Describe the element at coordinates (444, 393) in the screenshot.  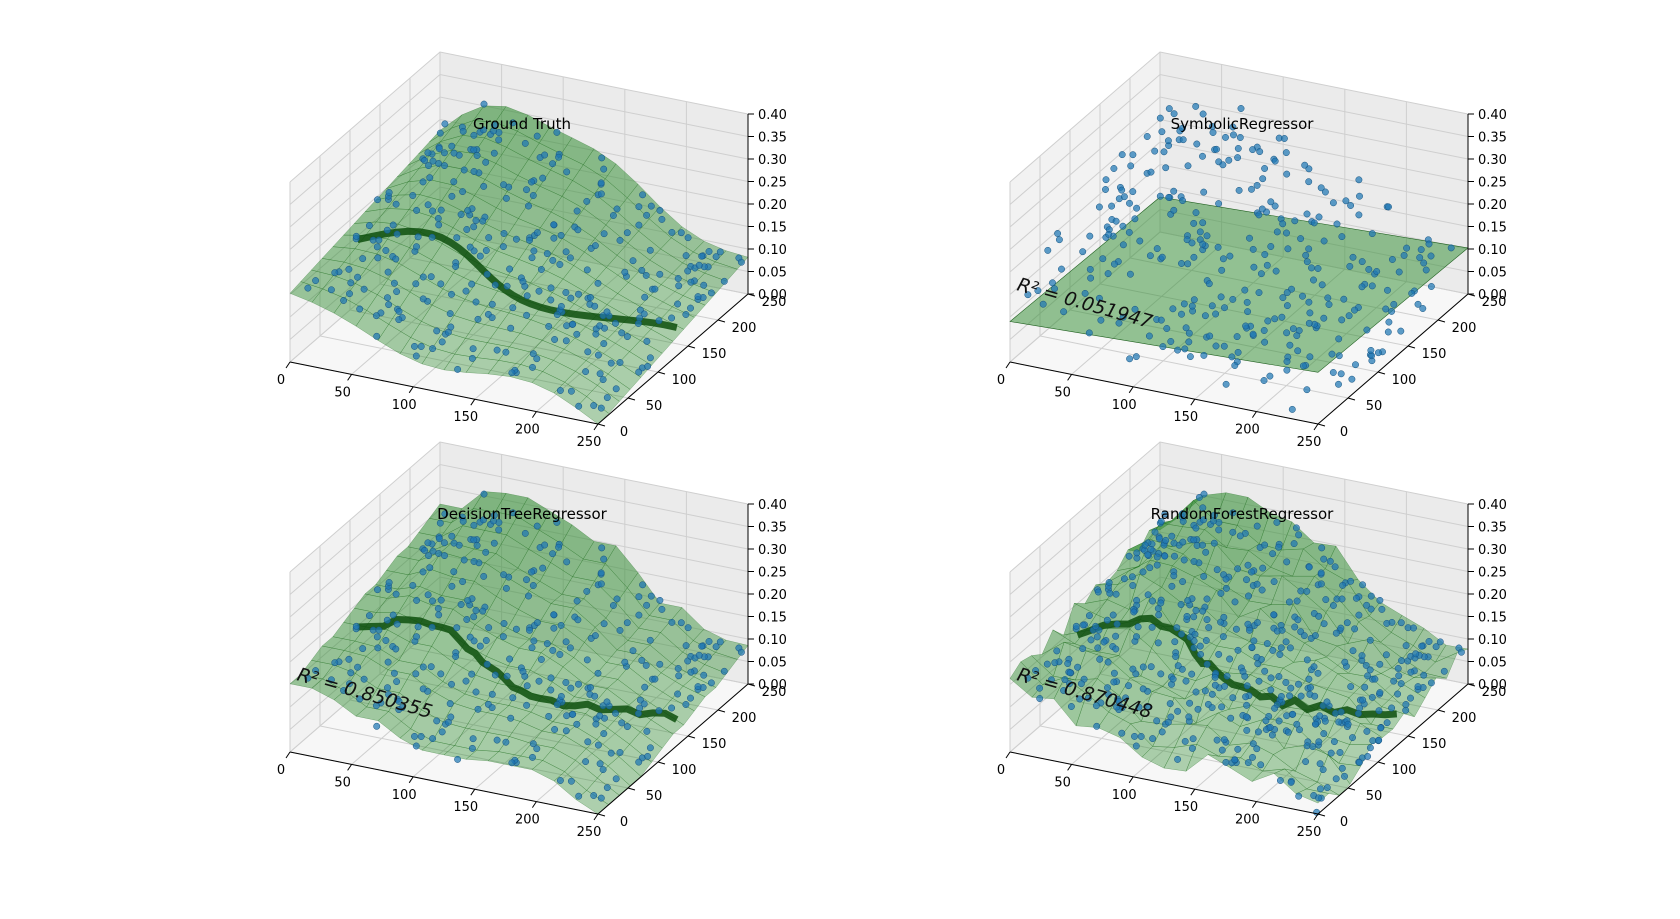
I see `x-axis-line` at that location.